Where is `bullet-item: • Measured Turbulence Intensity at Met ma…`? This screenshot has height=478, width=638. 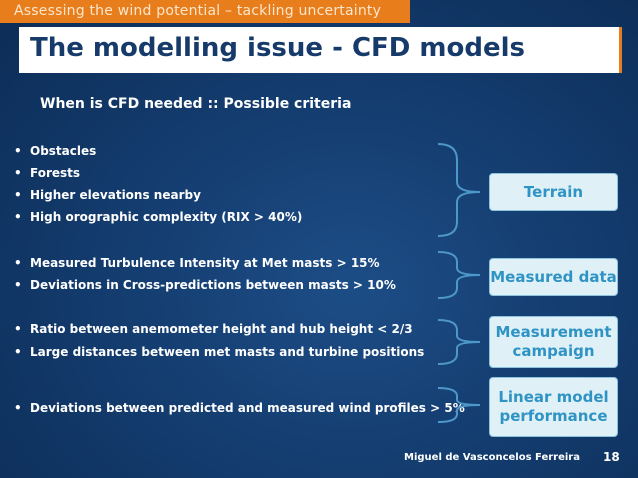
bullet-item: • Measured Turbulence Intensity at Met ma… is located at coordinates (197, 263).